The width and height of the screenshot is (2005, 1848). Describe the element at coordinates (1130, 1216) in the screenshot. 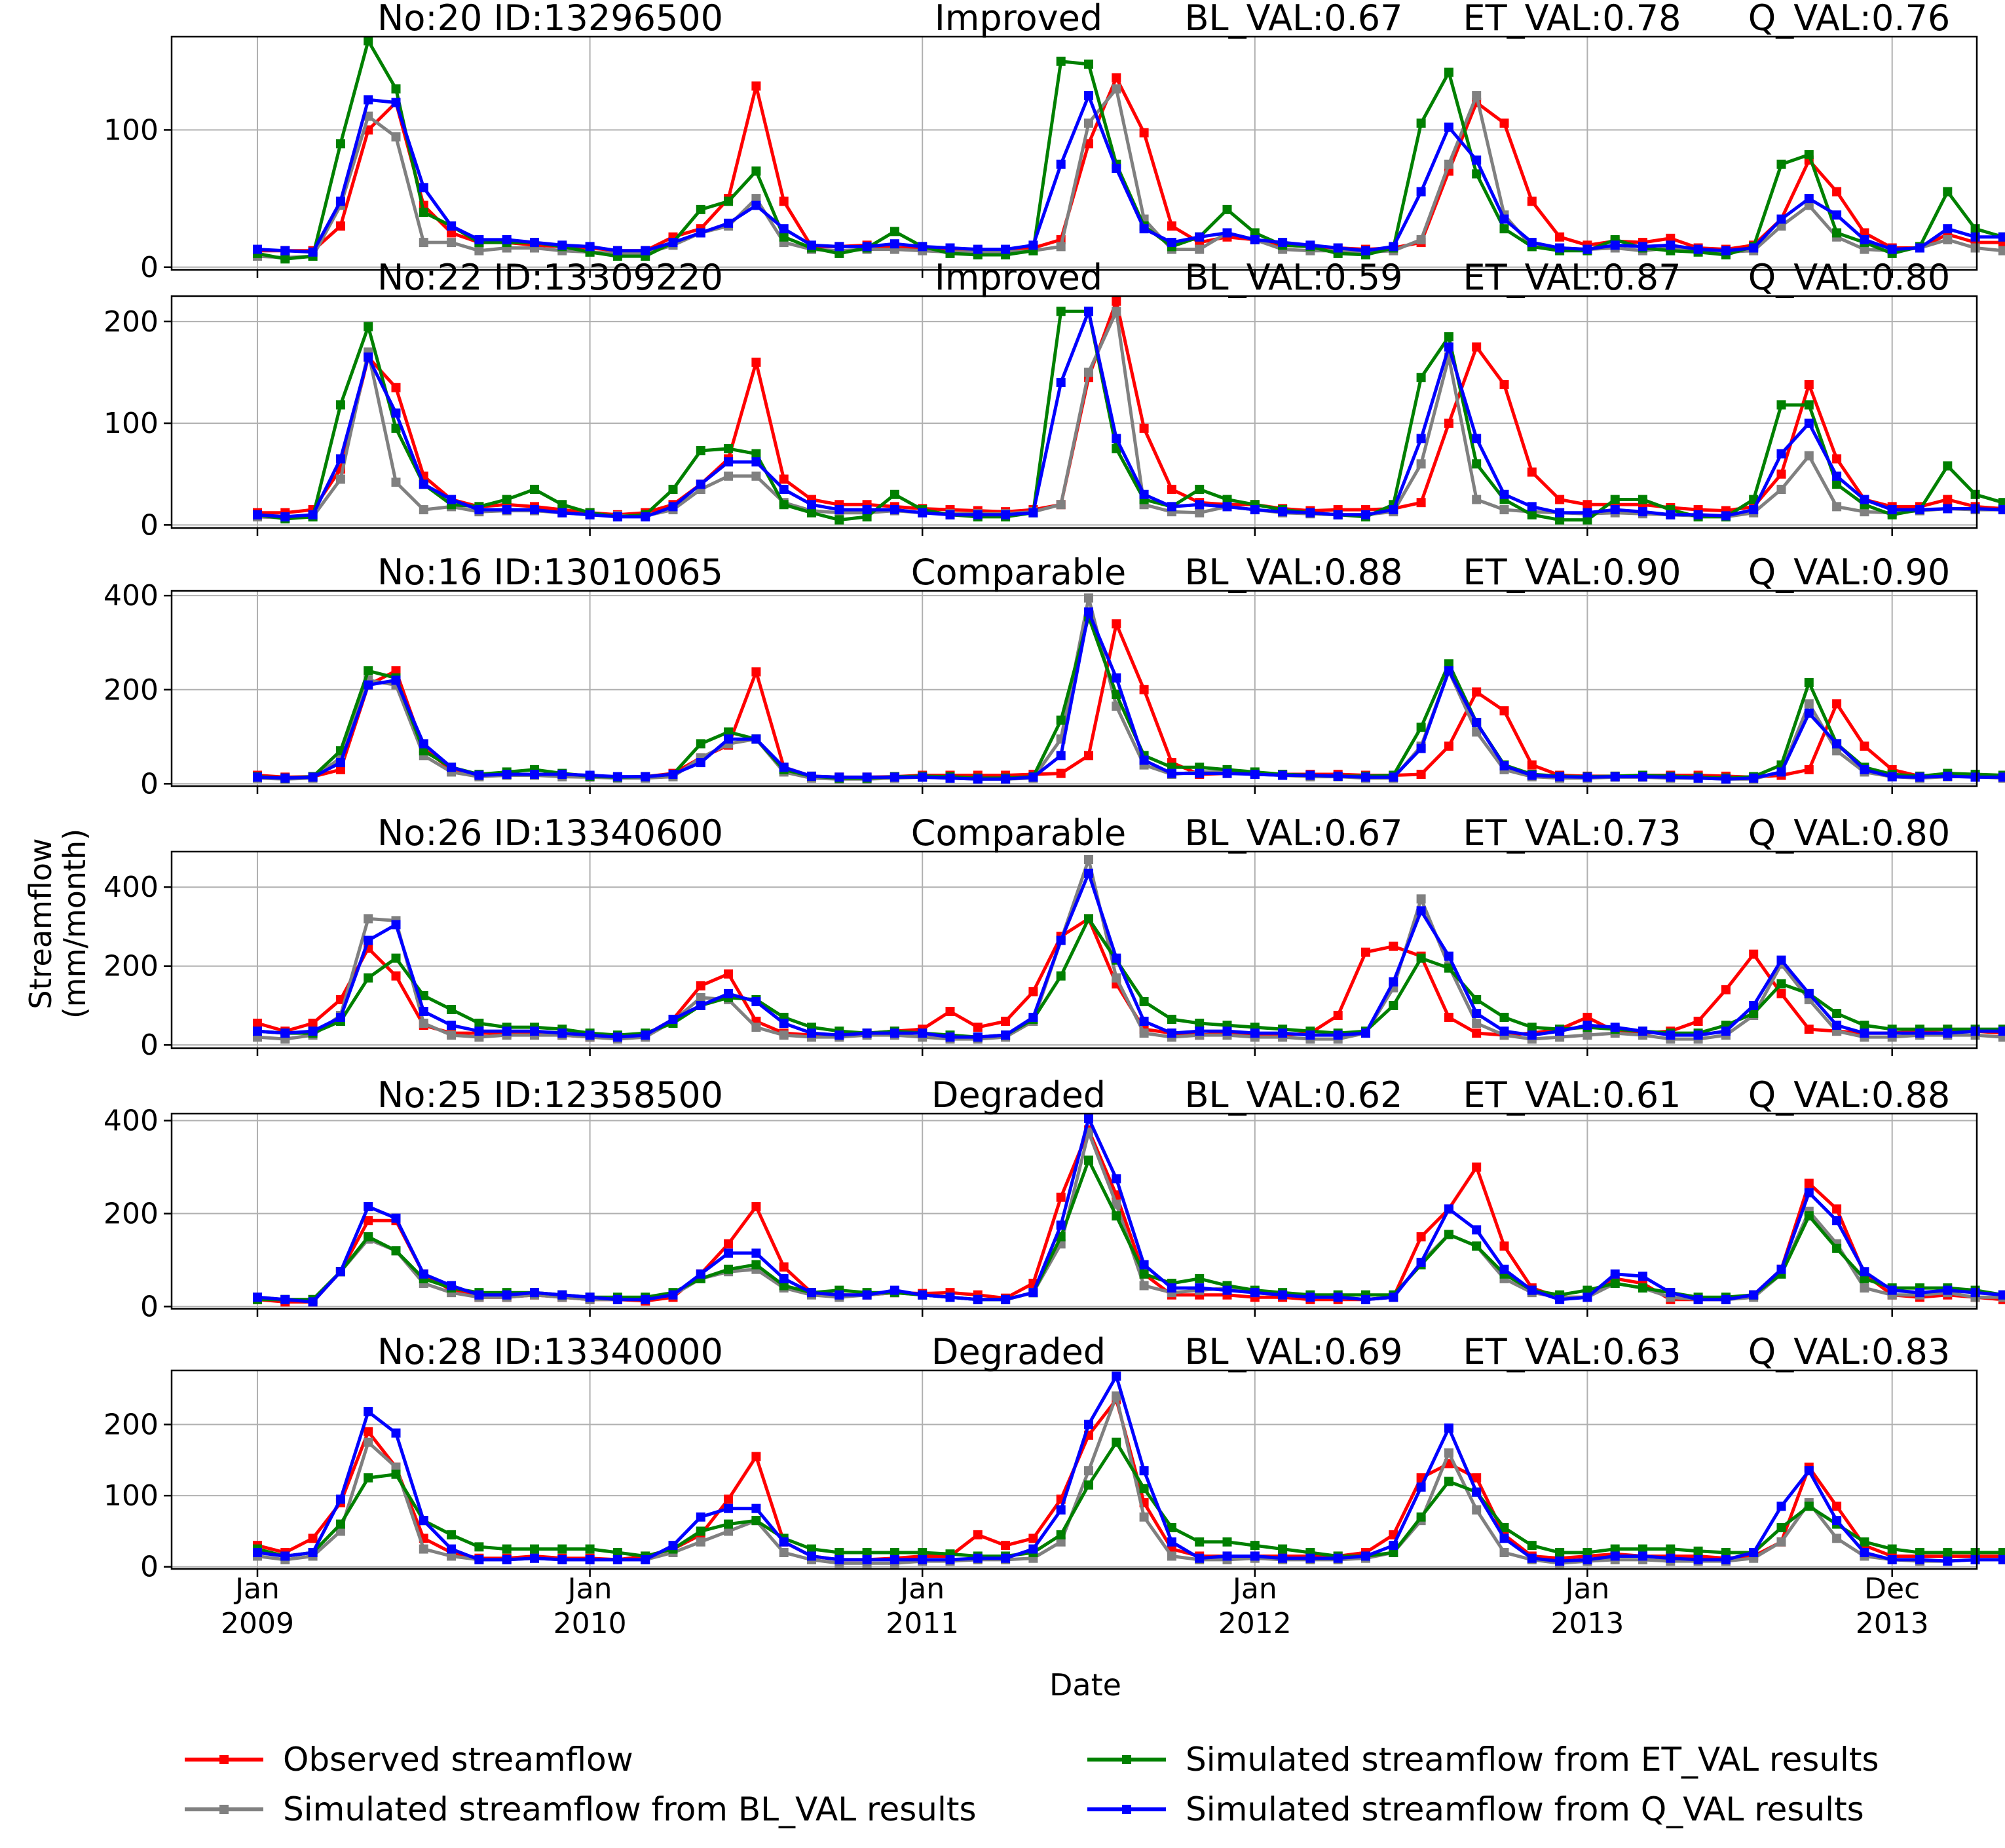

I see `series-line-obs` at that location.